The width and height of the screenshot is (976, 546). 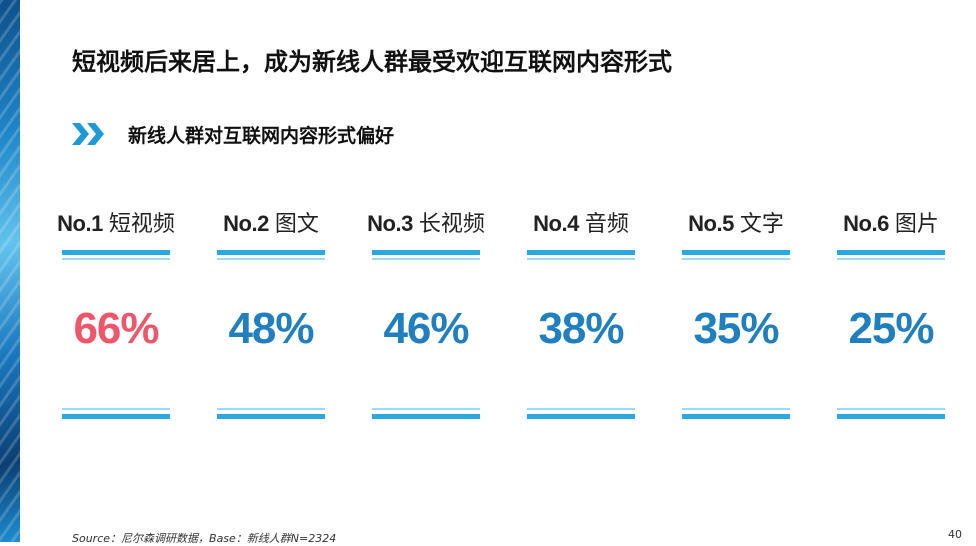 I want to click on card-label: No.1 短视频, so click(x=116, y=222).